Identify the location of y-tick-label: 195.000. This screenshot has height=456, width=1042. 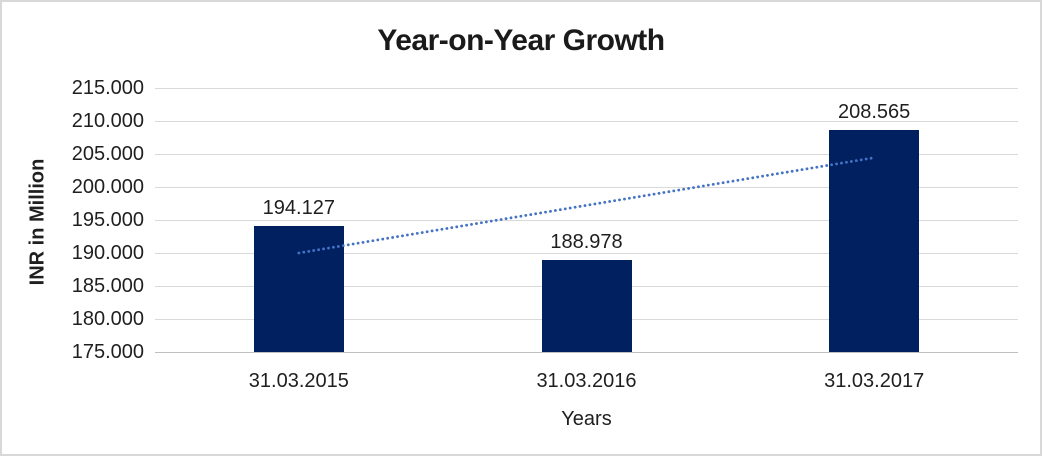
(107, 220).